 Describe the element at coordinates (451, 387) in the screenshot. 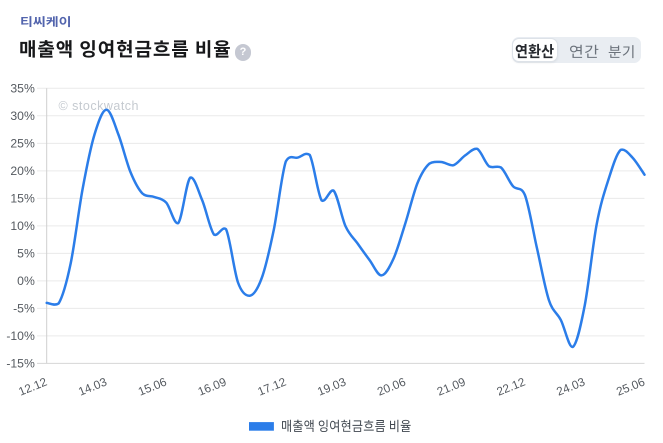

I see `svg-text: 21.09` at that location.